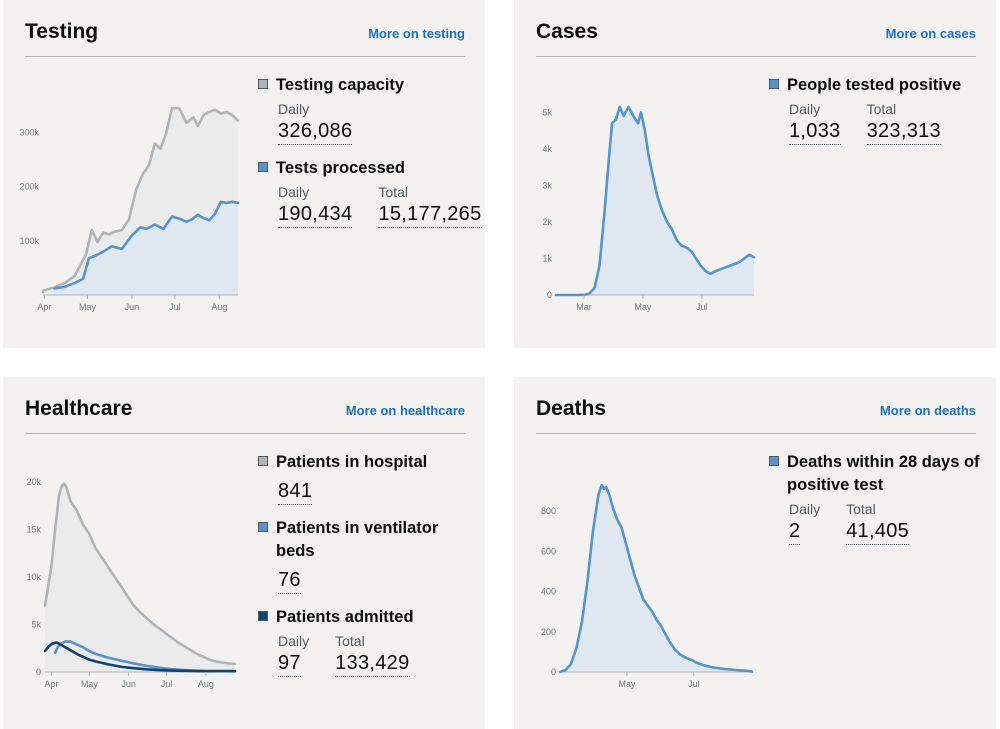 The height and width of the screenshot is (729, 1000). I want to click on metric-values: Daily 2 Total 41,405, so click(886, 523).